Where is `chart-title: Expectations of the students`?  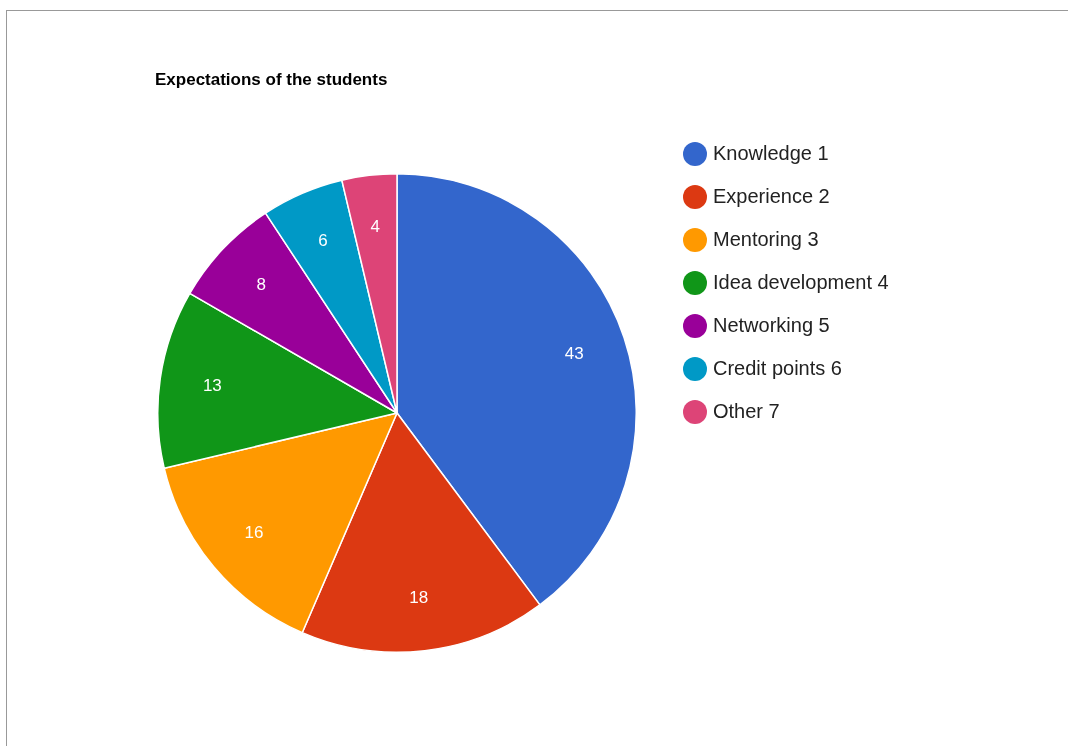
chart-title: Expectations of the students is located at coordinates (271, 80).